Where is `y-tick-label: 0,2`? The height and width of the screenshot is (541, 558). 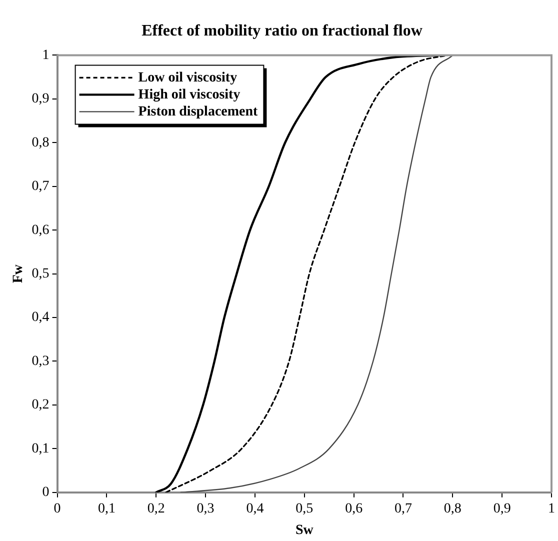 y-tick-label: 0,2 is located at coordinates (41, 405).